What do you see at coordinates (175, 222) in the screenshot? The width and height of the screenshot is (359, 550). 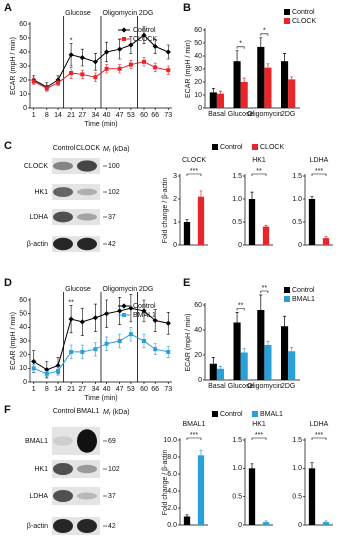 I see `y-tick-label: 1` at bounding box center [175, 222].